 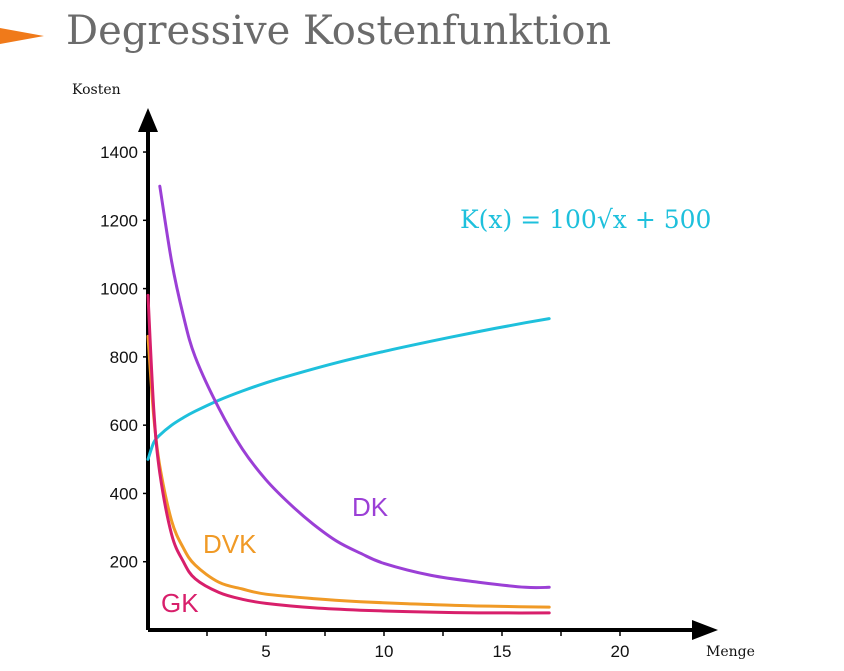 I want to click on x-axis-arrowhead, so click(x=705, y=630).